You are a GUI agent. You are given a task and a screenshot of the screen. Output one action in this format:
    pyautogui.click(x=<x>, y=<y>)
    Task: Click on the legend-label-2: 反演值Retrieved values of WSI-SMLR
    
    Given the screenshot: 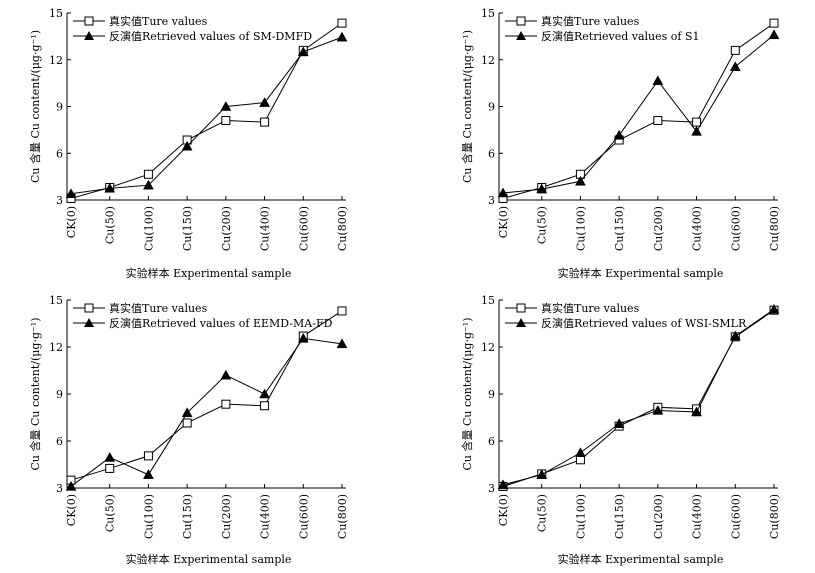 What is the action you would take?
    pyautogui.click(x=644, y=323)
    